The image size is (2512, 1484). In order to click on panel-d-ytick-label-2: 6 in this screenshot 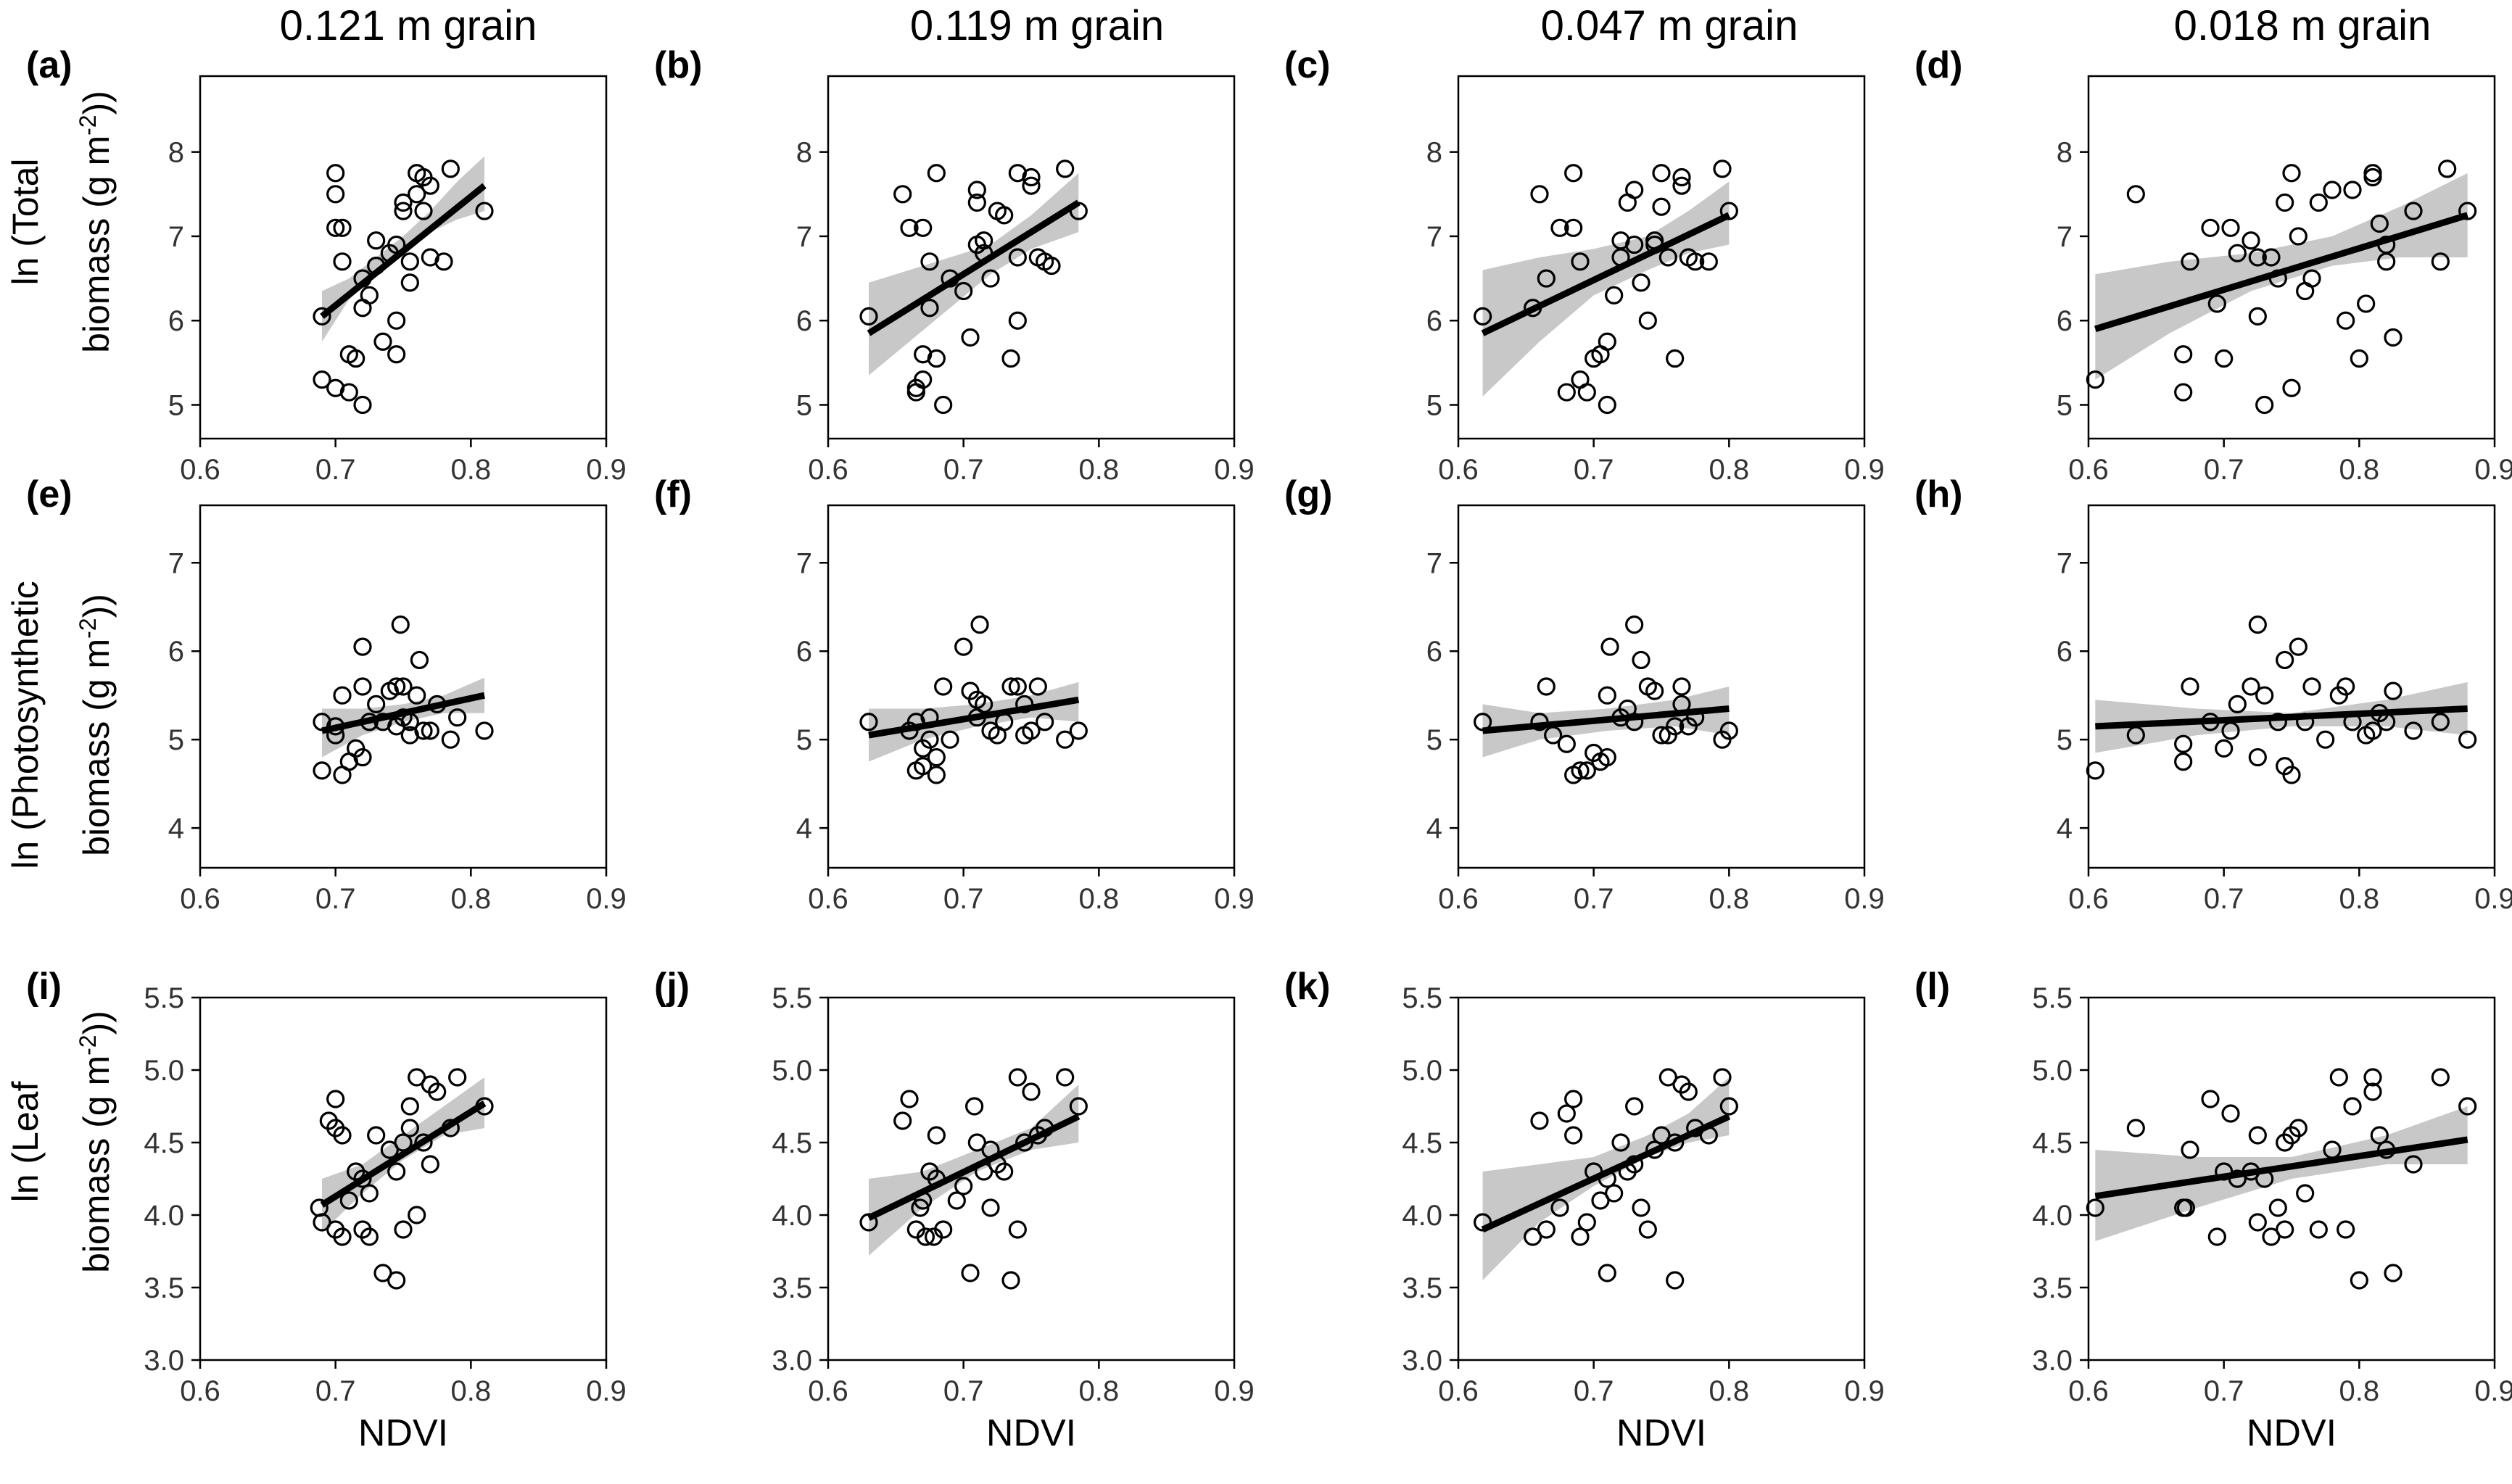, I will do `click(2065, 321)`.